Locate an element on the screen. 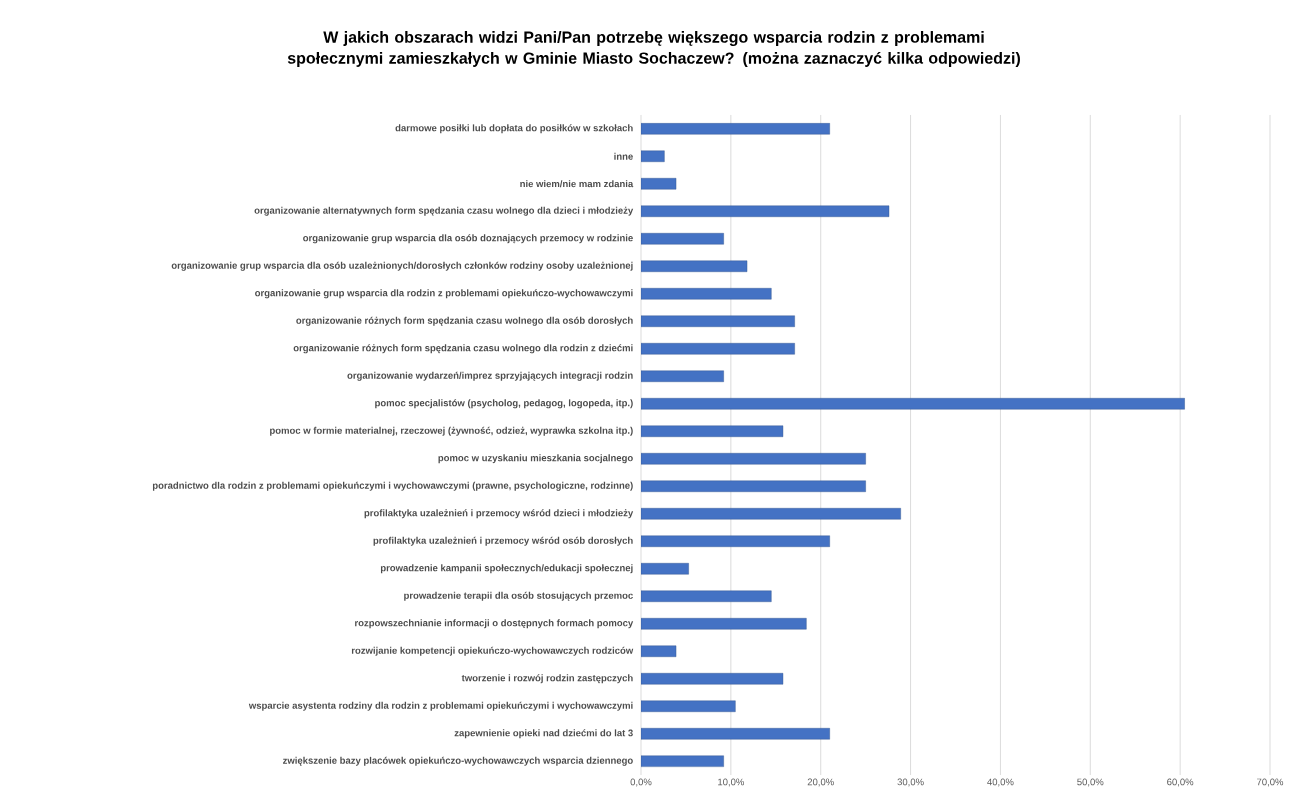 This screenshot has height=809, width=1308. x-tick-label: 70,0% is located at coordinates (1270, 782).